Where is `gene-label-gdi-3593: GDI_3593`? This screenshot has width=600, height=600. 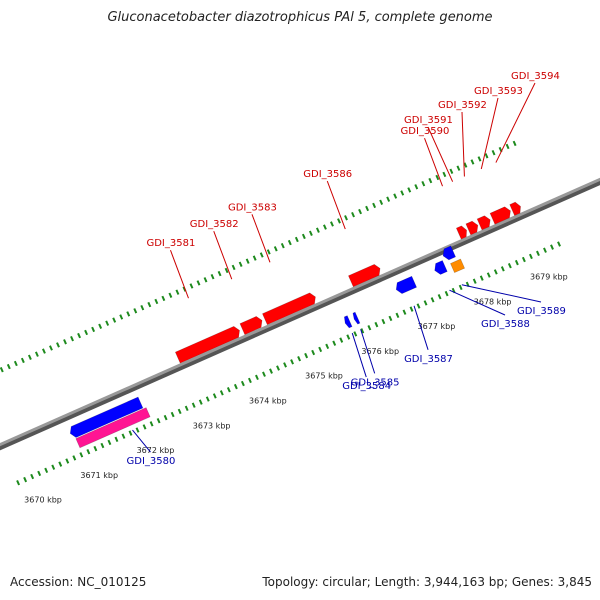
gene-label-gdi-3593: GDI_3593 is located at coordinates (498, 91).